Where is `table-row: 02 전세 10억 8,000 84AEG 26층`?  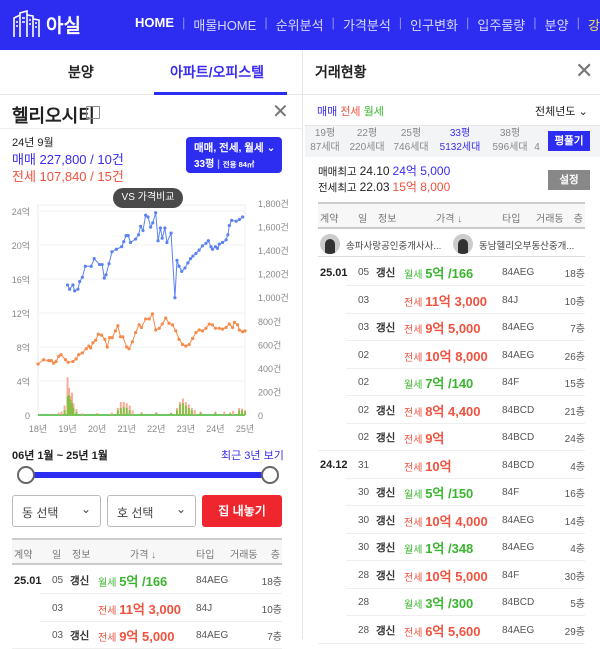
table-row: 02 전세 10억 8,000 84AEG 26층 is located at coordinates (451, 355).